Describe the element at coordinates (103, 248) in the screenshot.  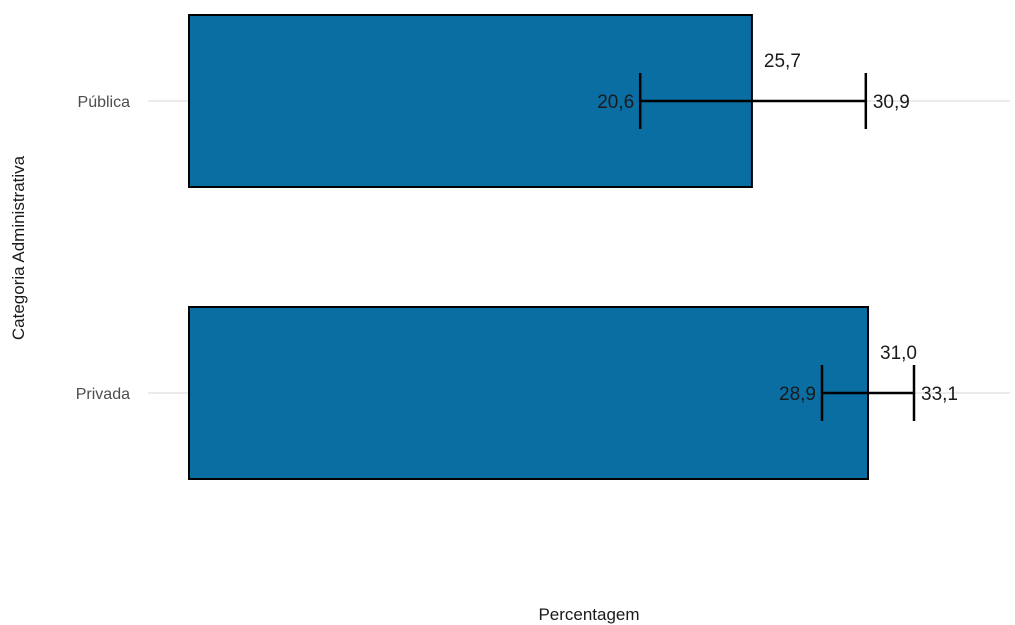
I see `y-tick-labels: Pública Privada` at that location.